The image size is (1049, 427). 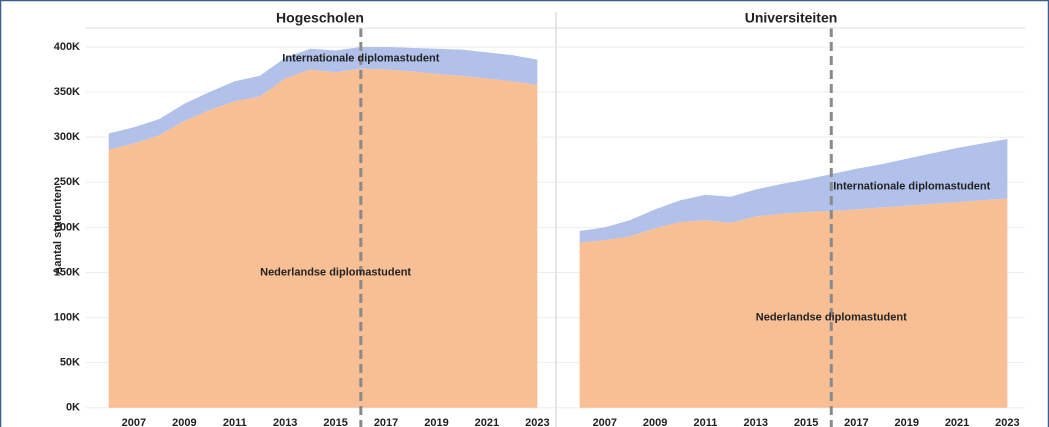 I want to click on y-axis-label: Aantal studenten, so click(x=58, y=230).